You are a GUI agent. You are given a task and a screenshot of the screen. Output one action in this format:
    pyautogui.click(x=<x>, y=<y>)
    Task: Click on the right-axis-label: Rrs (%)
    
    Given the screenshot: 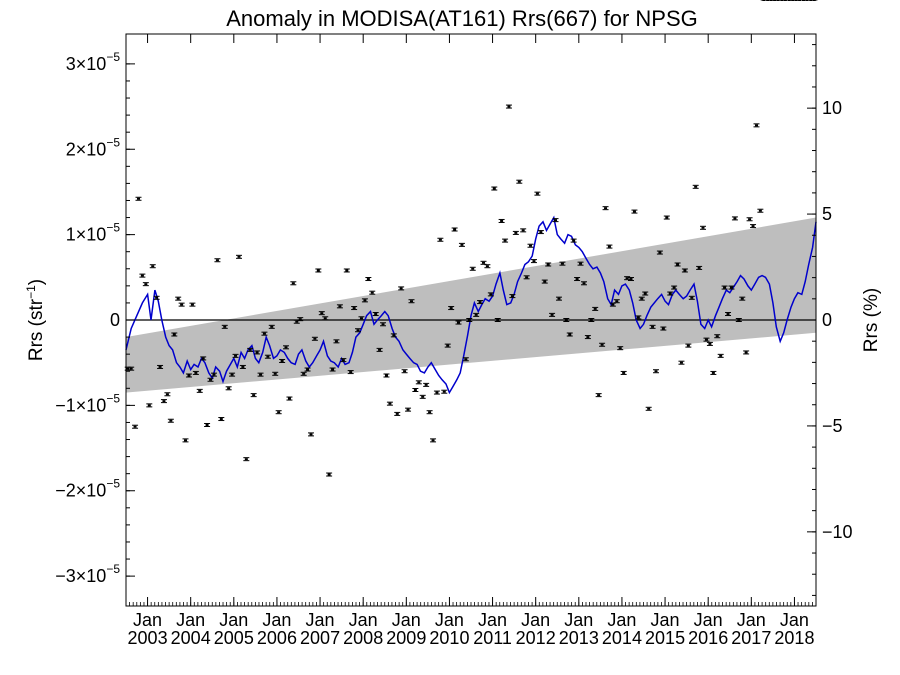 What is the action you would take?
    pyautogui.click(x=871, y=320)
    